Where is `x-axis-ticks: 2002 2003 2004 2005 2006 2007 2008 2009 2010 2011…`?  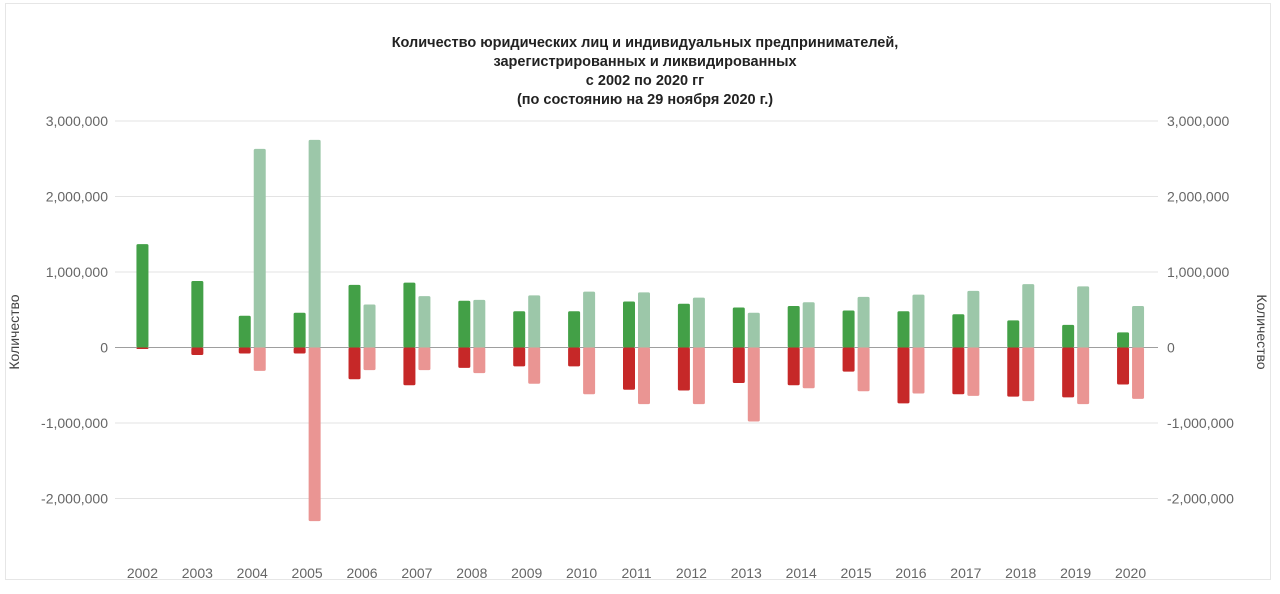
x-axis-ticks: 2002 2003 2004 2005 2006 2007 2008 2009 2010 2011… is located at coordinates (636, 573).